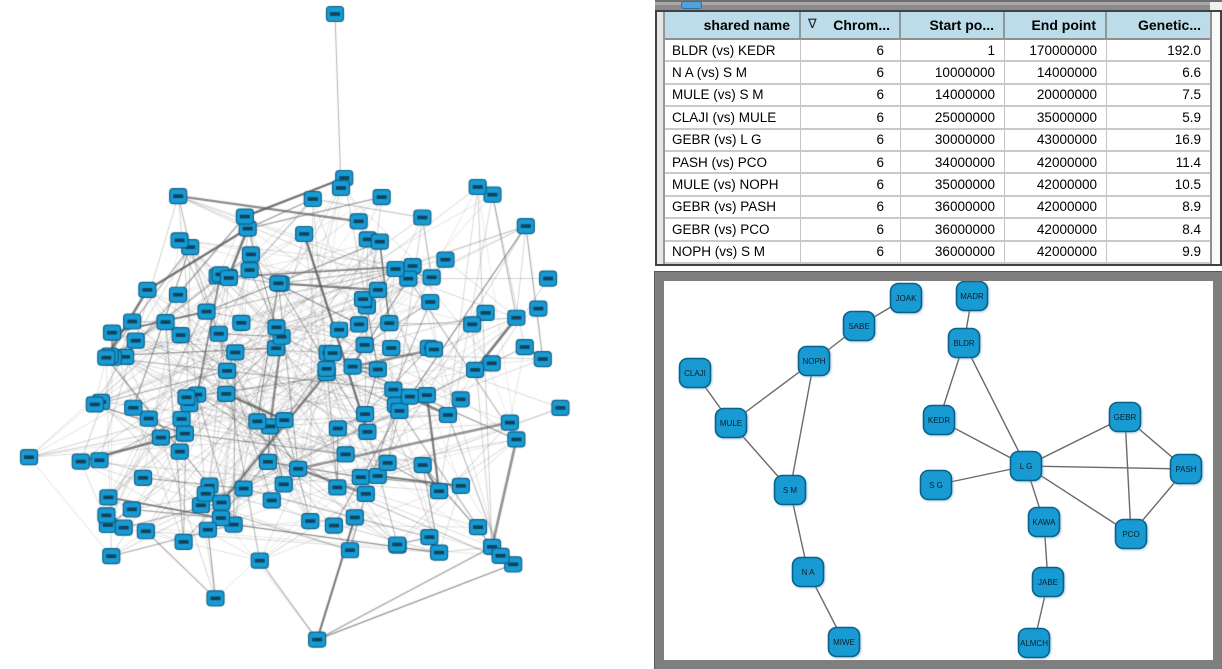 This screenshot has width=1222, height=669. I want to click on table-cell-r6-c2: 6, so click(851, 163).